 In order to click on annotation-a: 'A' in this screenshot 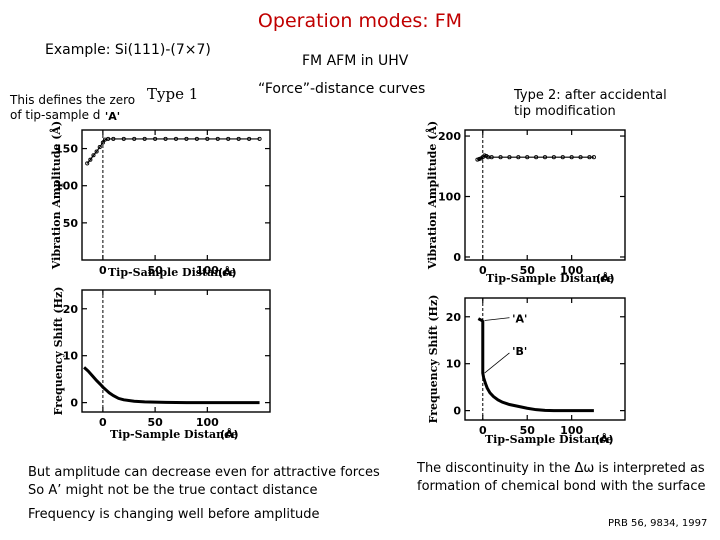, I will do `click(519, 319)`.